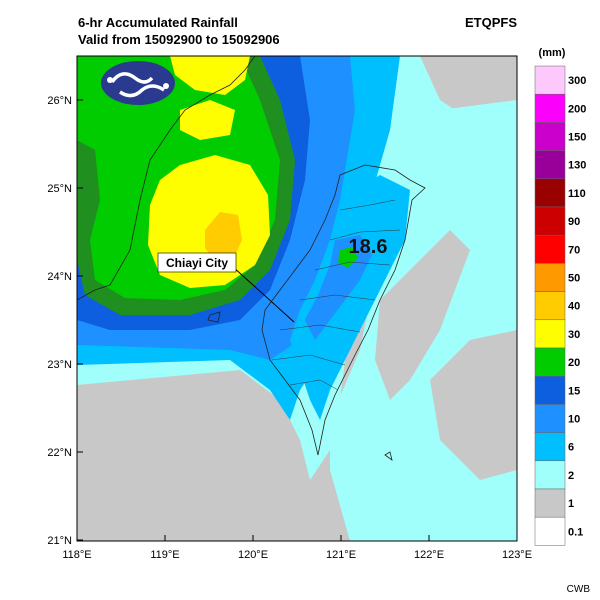 This screenshot has height=600, width=600. Describe the element at coordinates (158, 22) in the screenshot. I see `map-title: 6-hr Accumulated Rainfall` at that location.